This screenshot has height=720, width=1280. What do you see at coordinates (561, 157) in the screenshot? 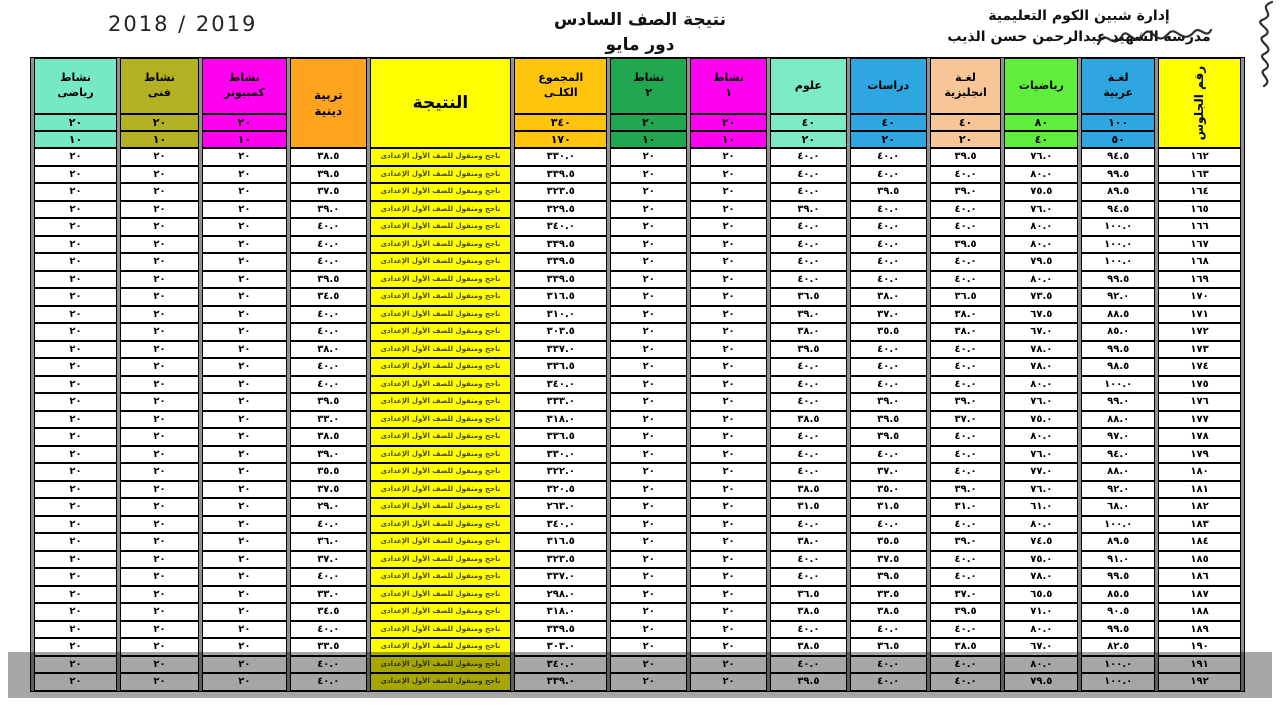
I see `score-cell: ٣٣٠.٠` at bounding box center [561, 157].